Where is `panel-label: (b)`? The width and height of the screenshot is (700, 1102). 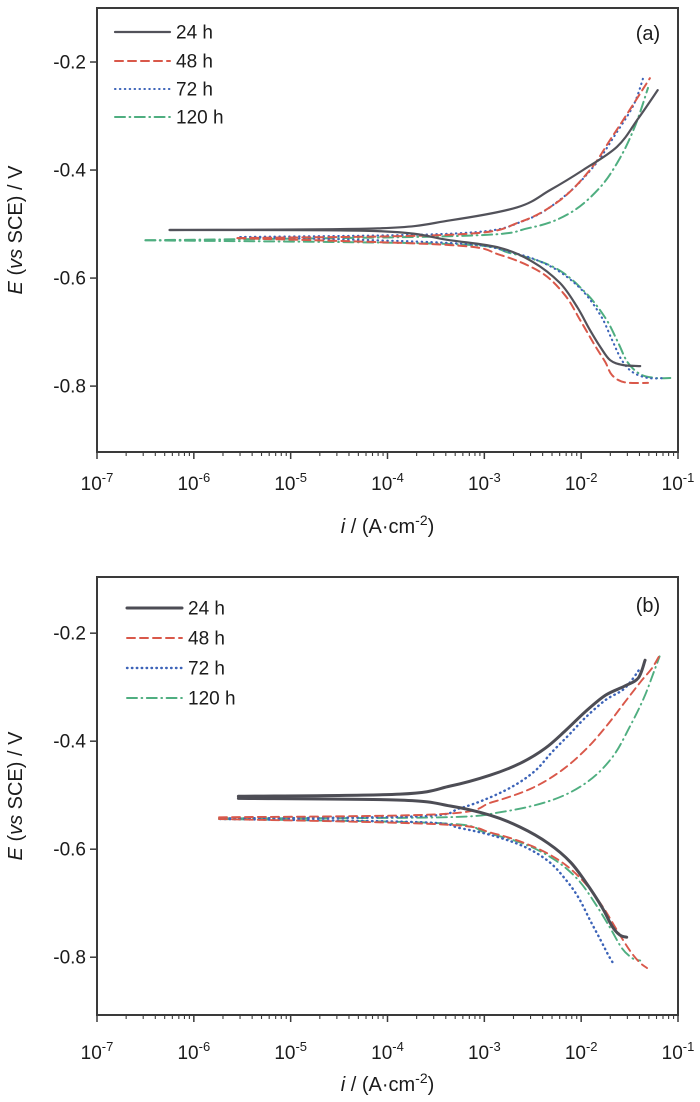 panel-label: (b) is located at coordinates (648, 606).